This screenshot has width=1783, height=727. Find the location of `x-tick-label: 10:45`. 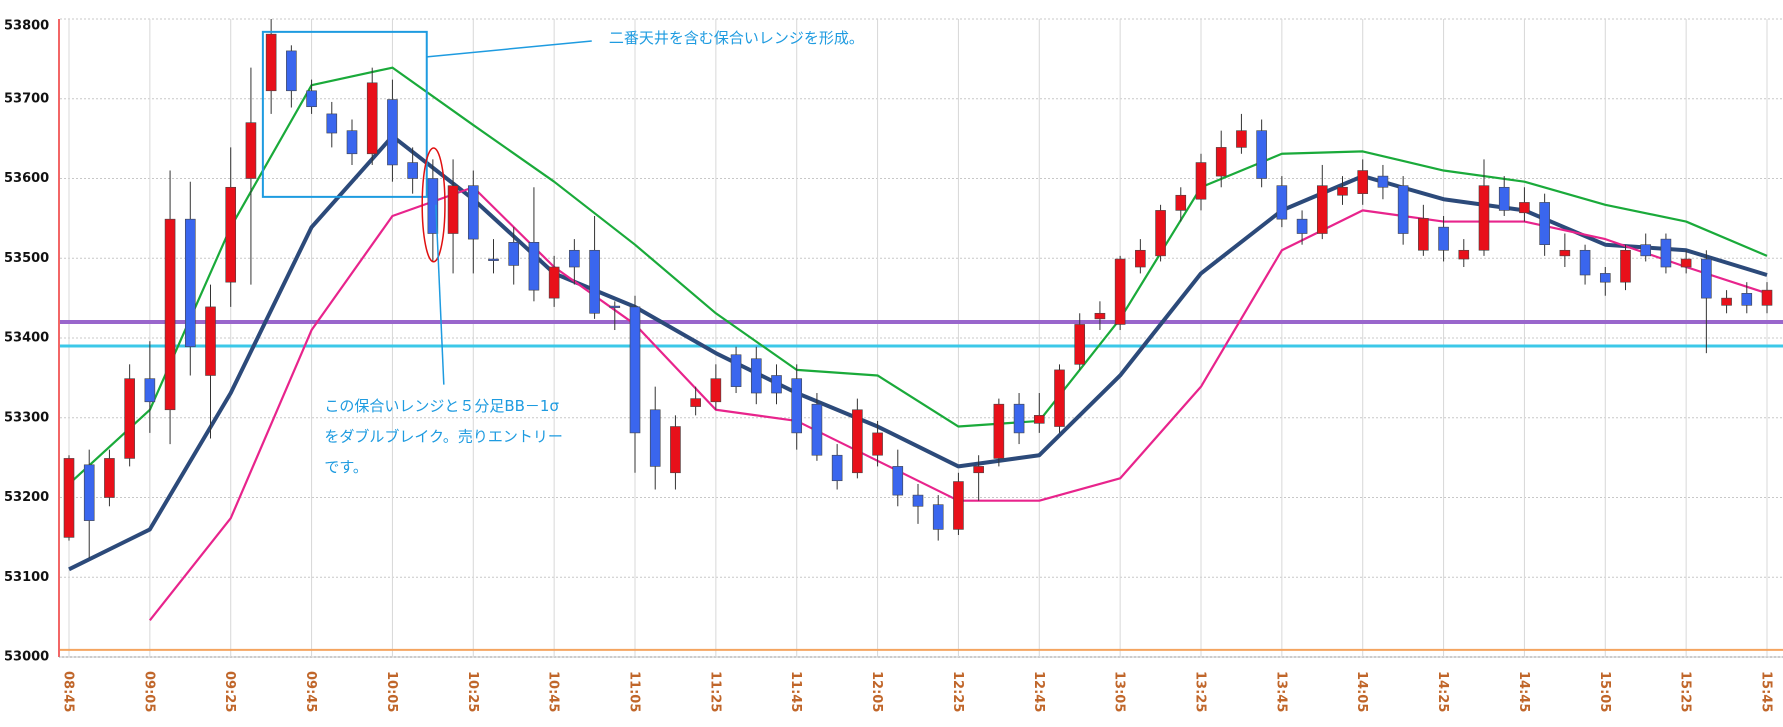

x-tick-label: 10:45 is located at coordinates (553, 691).